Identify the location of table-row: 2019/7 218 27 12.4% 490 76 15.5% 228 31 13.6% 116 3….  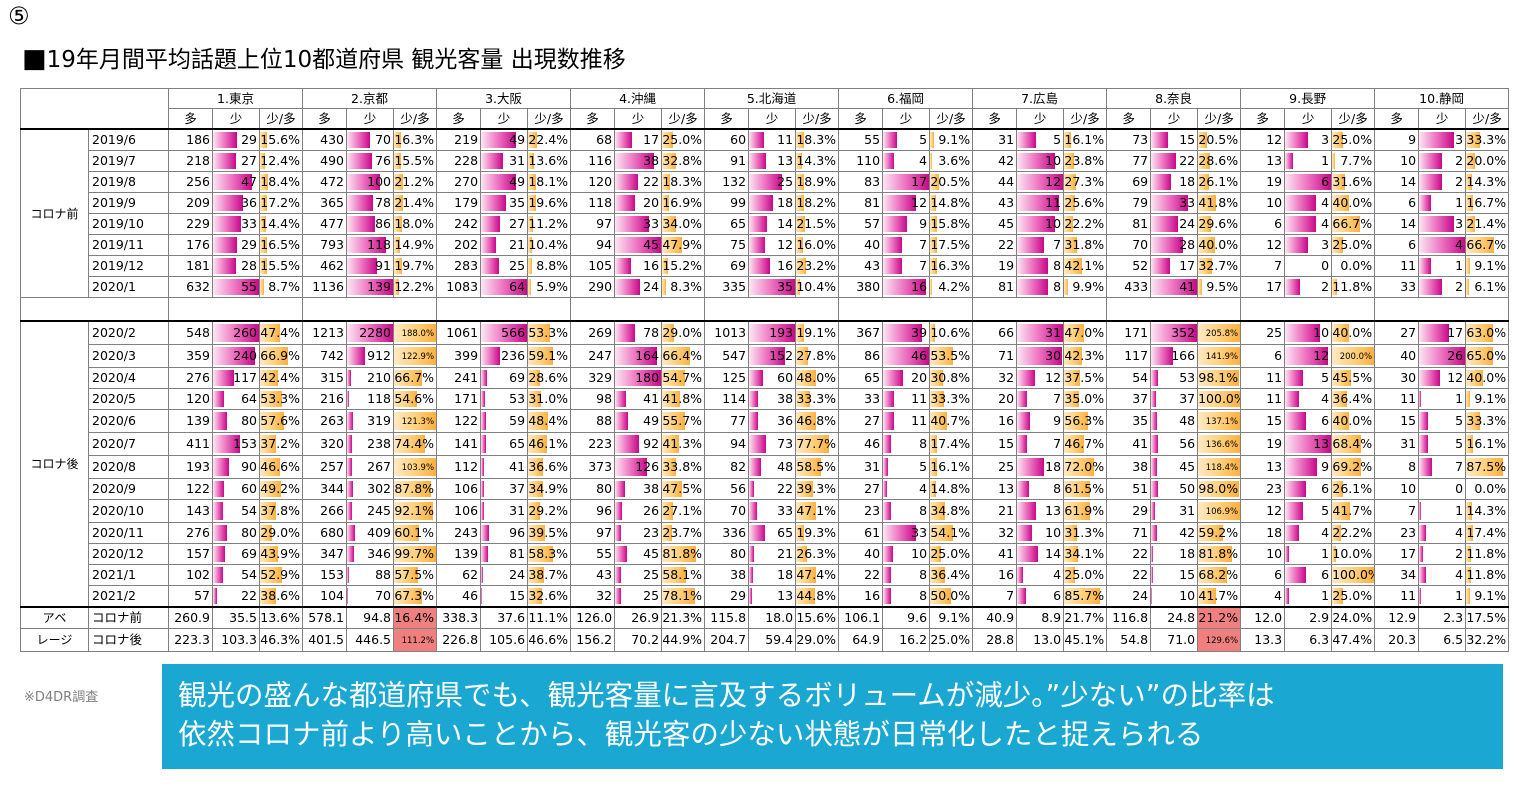
(765, 161).